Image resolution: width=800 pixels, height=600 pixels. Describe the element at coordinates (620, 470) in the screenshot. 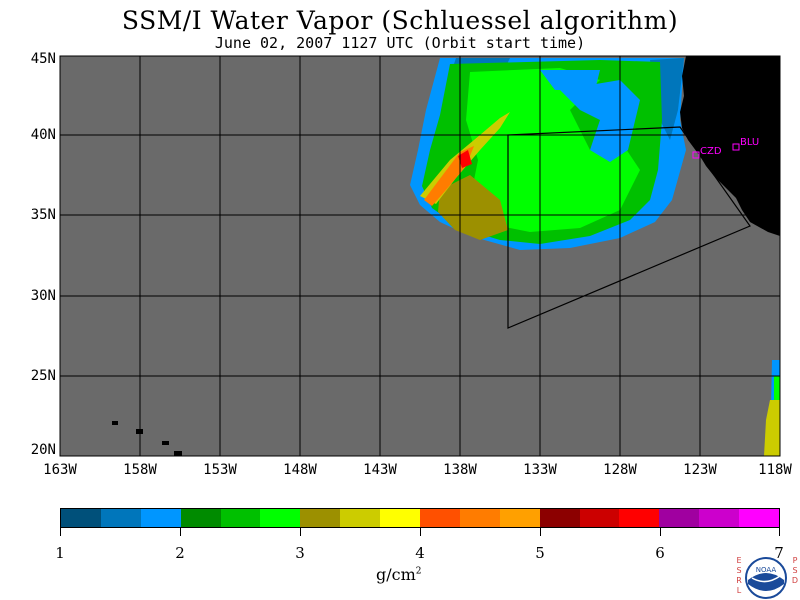

I see `lon-label-128w: 128W` at that location.